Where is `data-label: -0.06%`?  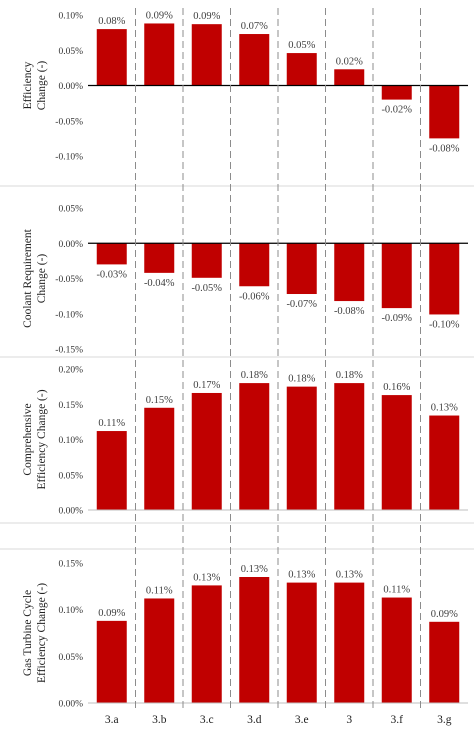
data-label: -0.06% is located at coordinates (254, 296).